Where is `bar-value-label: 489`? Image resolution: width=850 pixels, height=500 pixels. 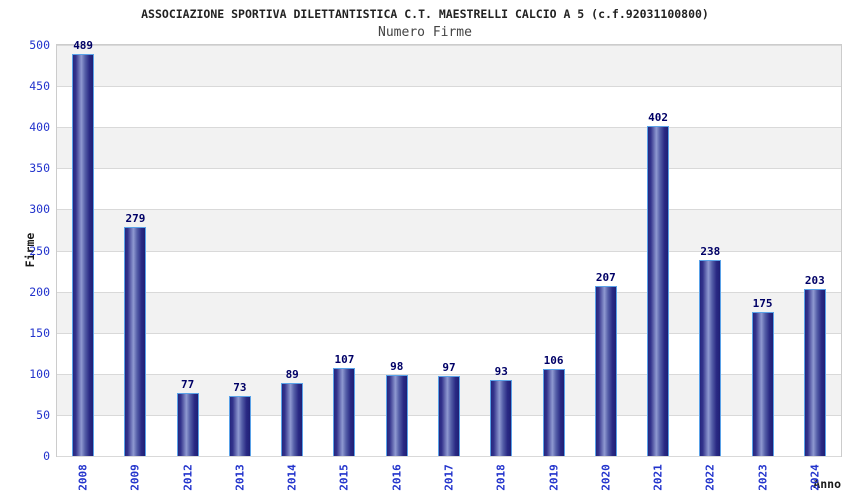
bar-value-label: 489 is located at coordinates (83, 46).